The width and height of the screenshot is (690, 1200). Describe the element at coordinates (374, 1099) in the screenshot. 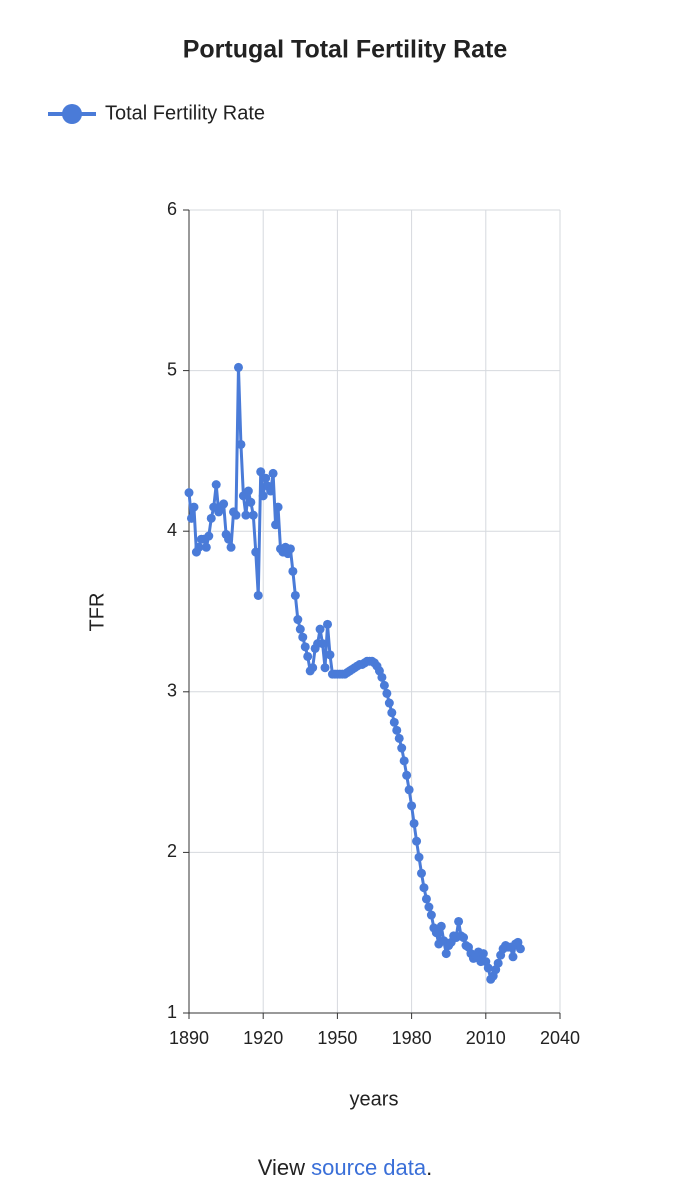

I see `x-axis-label: years` at that location.